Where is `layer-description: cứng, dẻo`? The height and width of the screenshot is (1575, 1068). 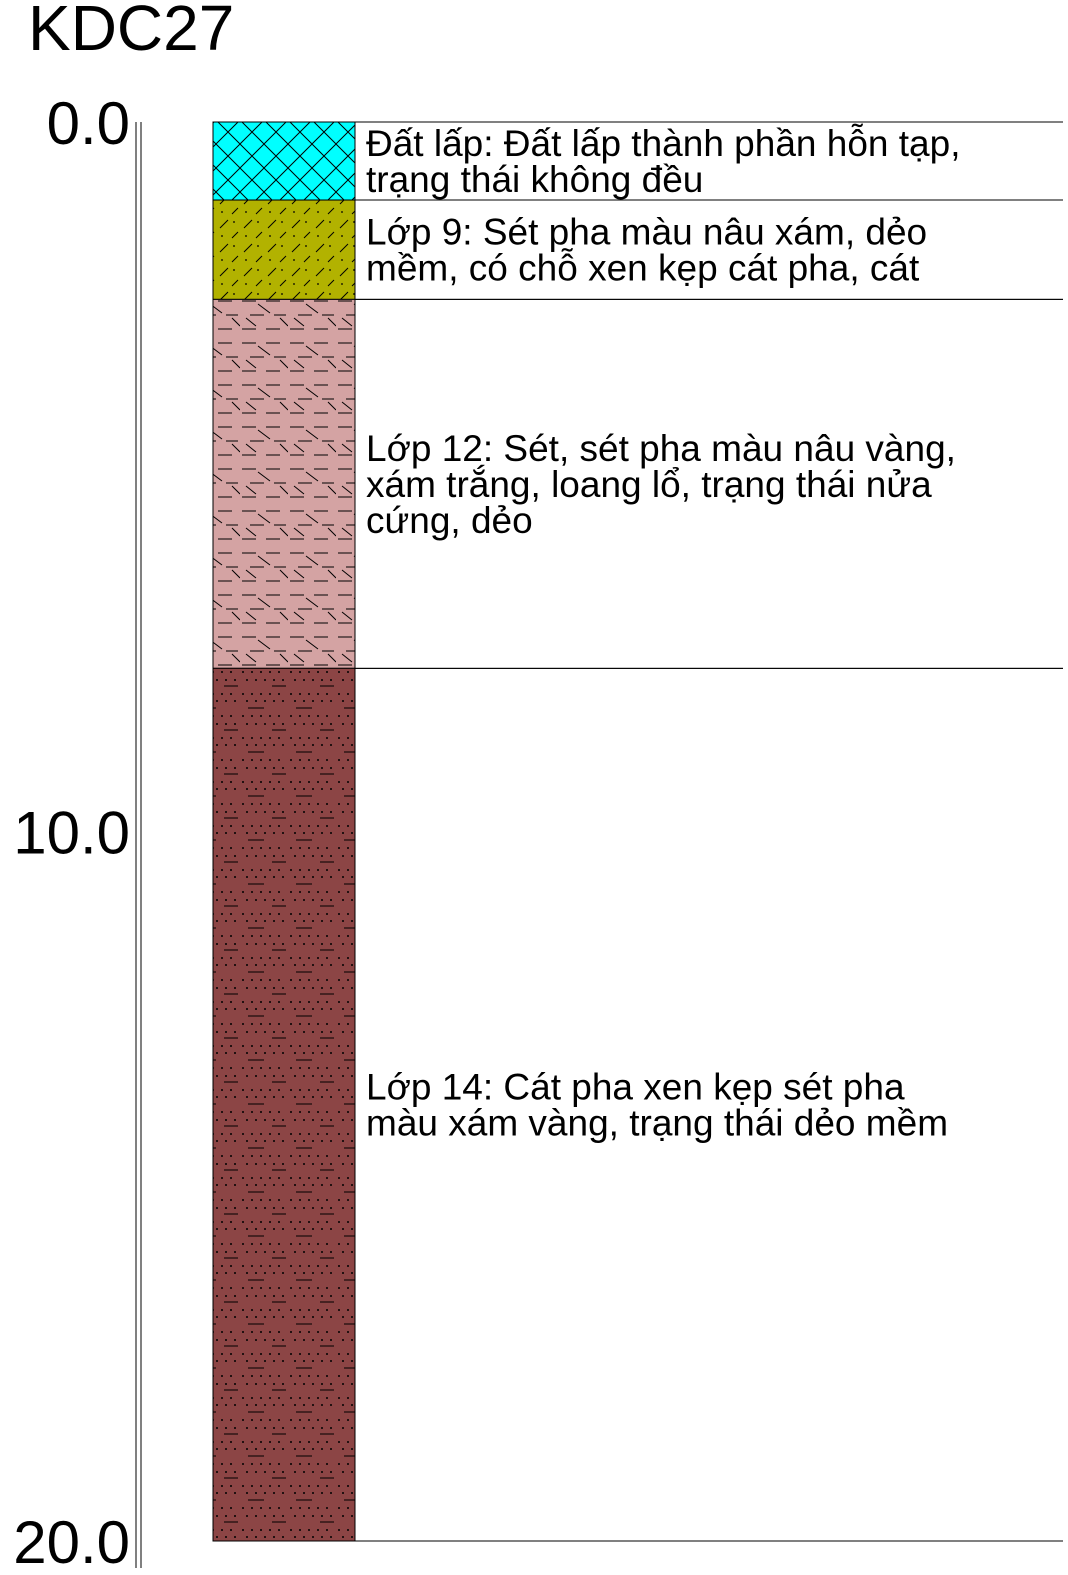 layer-description: cứng, dẻo is located at coordinates (449, 520).